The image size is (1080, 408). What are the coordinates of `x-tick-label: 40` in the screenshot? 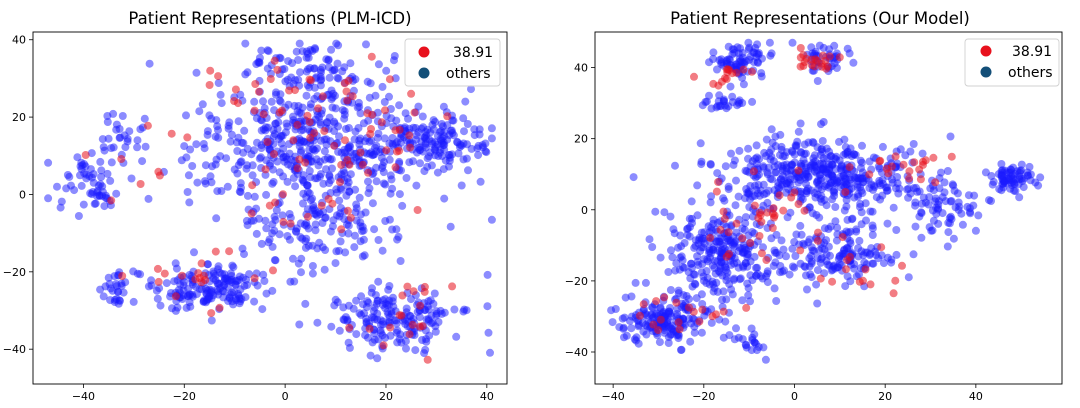 It's located at (487, 396).